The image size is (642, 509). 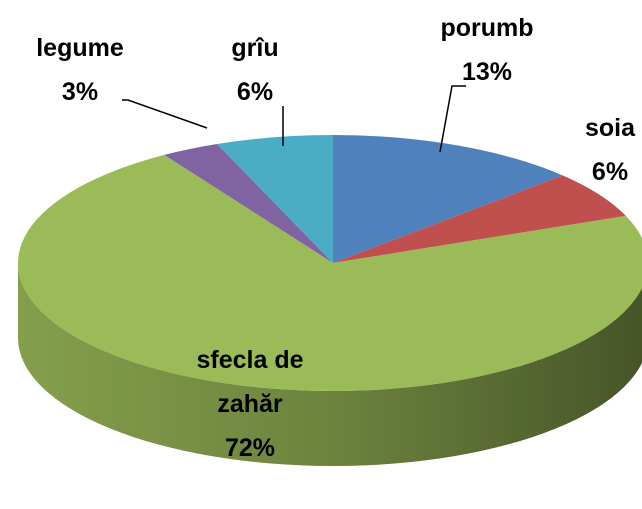 What do you see at coordinates (80, 48) in the screenshot?
I see `slice-category: legume` at bounding box center [80, 48].